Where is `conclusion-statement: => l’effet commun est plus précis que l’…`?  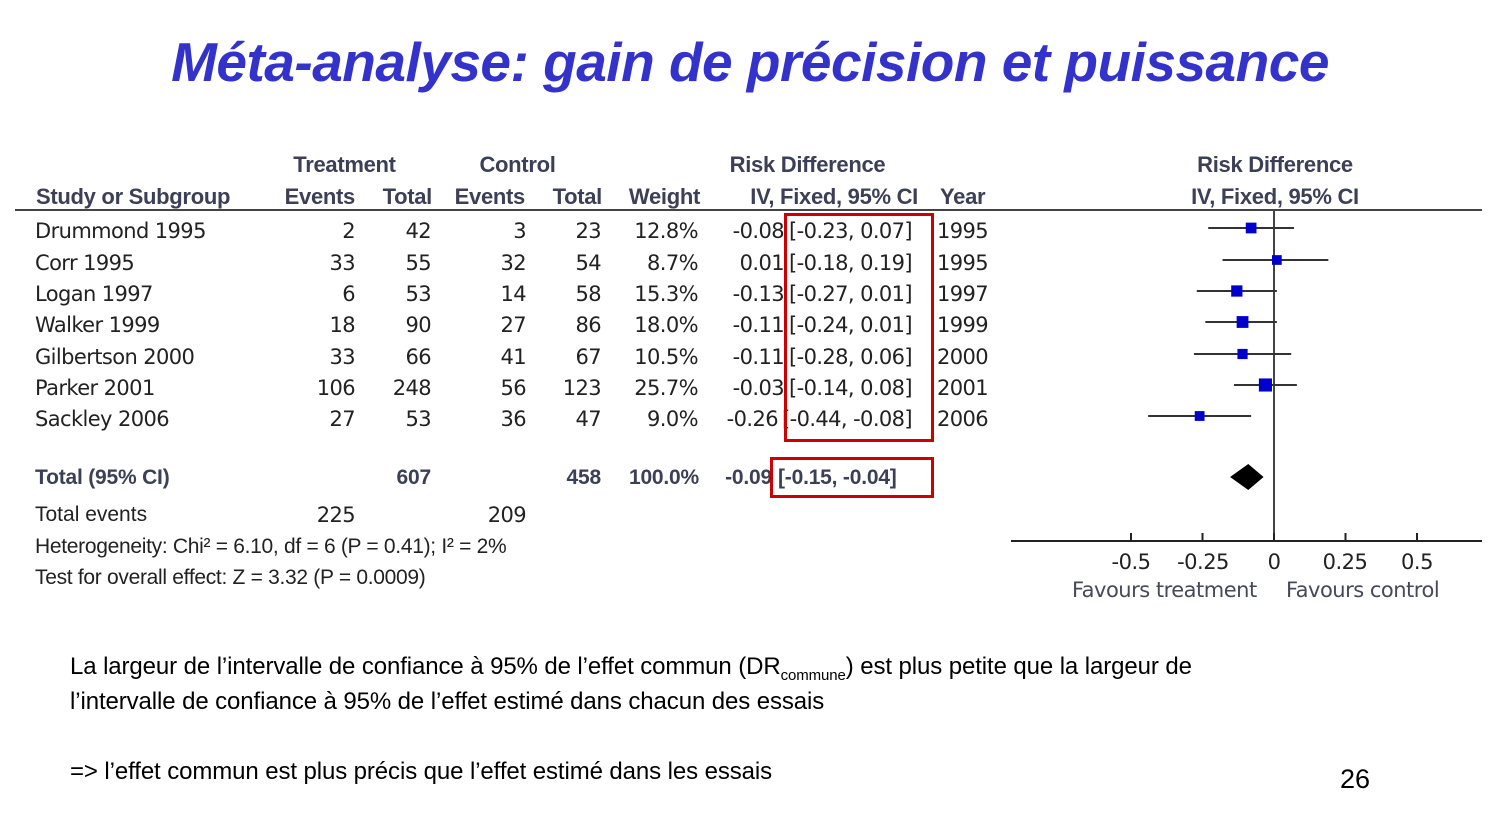 conclusion-statement: => l’effet commun est plus précis que l’… is located at coordinates (421, 771).